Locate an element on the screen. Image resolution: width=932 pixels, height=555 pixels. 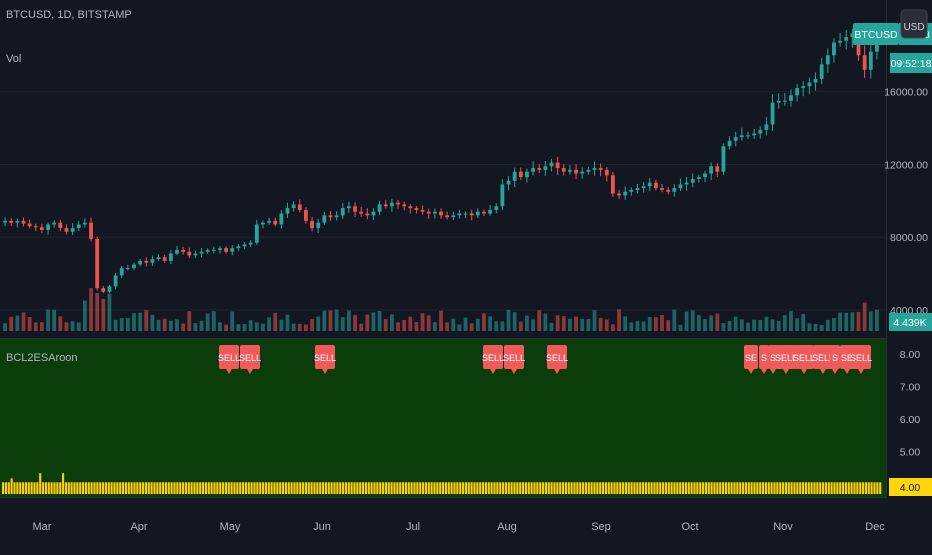
symbol-label: BTCUSD, 1D, BITSTAMP is located at coordinates (69, 15).